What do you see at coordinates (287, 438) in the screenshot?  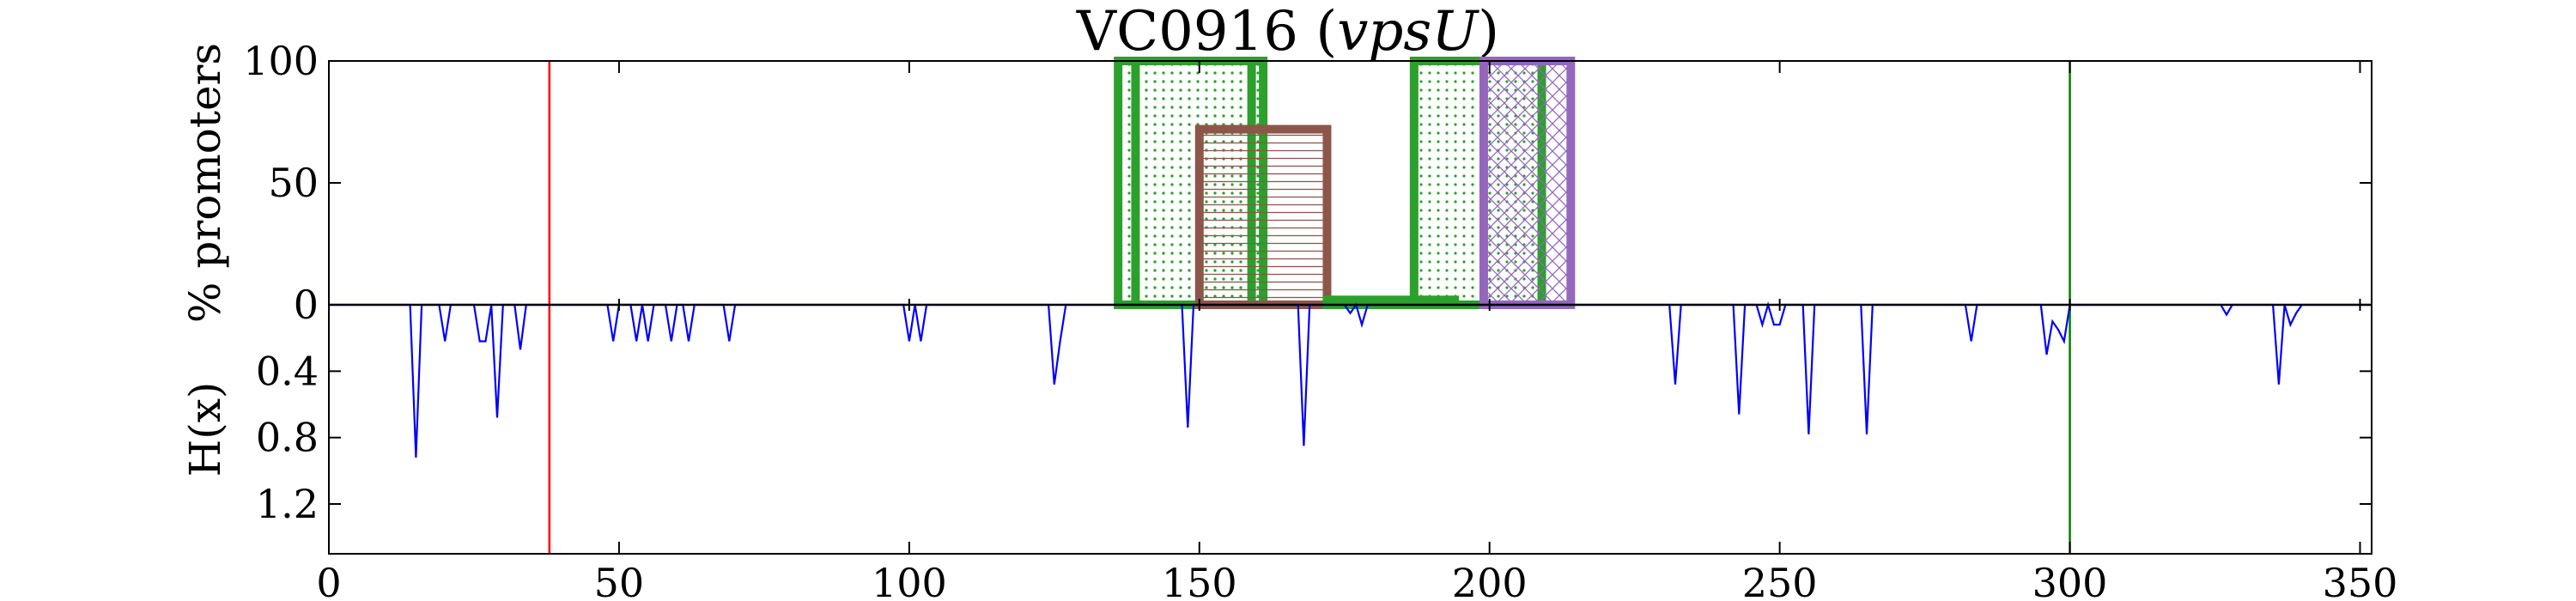 I see `bottom-y-tick-label-0.8: 0.8` at bounding box center [287, 438].